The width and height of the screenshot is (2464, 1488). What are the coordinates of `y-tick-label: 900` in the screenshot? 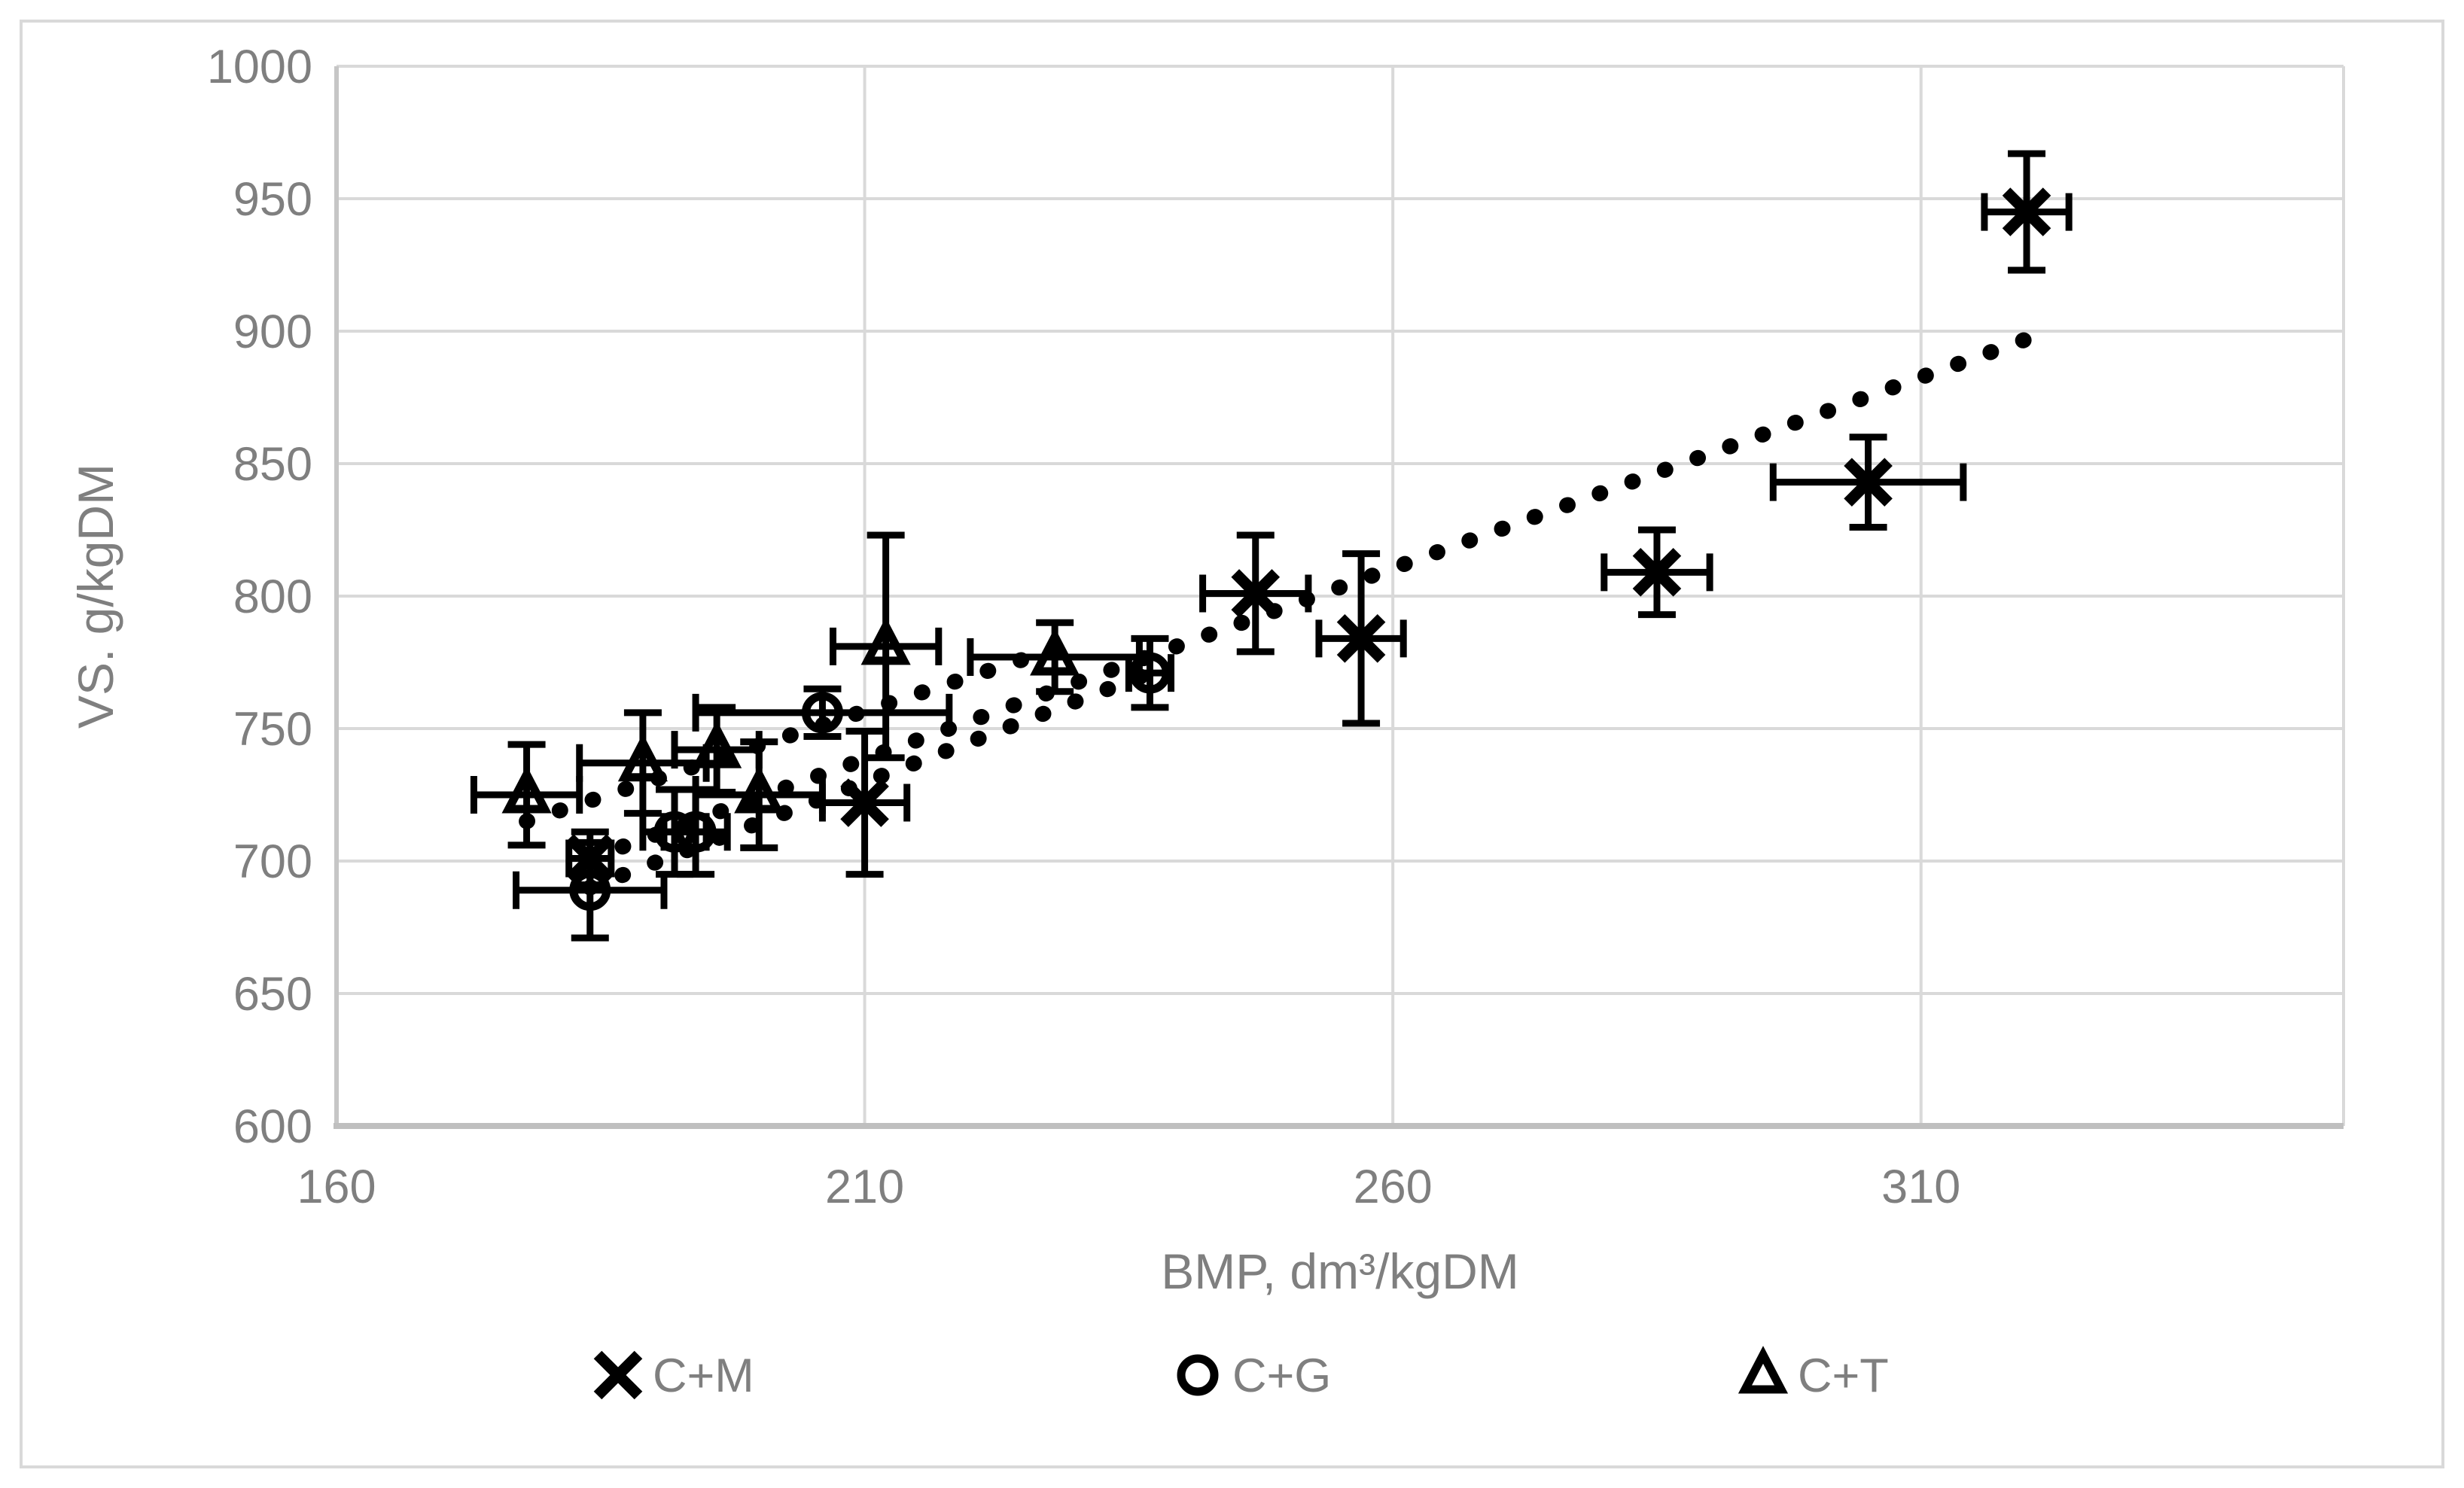 It's located at (272, 332).